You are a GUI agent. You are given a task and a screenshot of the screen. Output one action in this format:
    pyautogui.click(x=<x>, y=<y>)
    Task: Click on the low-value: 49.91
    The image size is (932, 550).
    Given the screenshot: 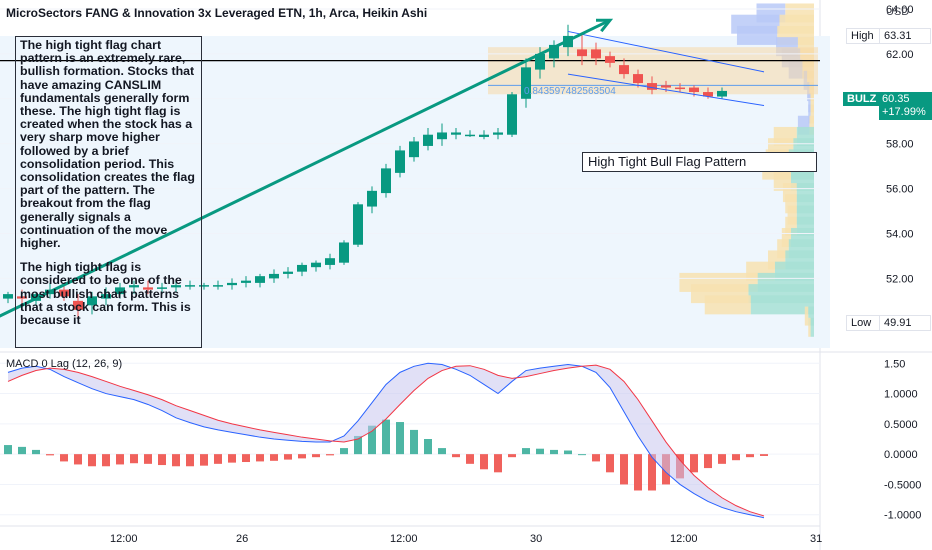 What is the action you would take?
    pyautogui.click(x=905, y=323)
    